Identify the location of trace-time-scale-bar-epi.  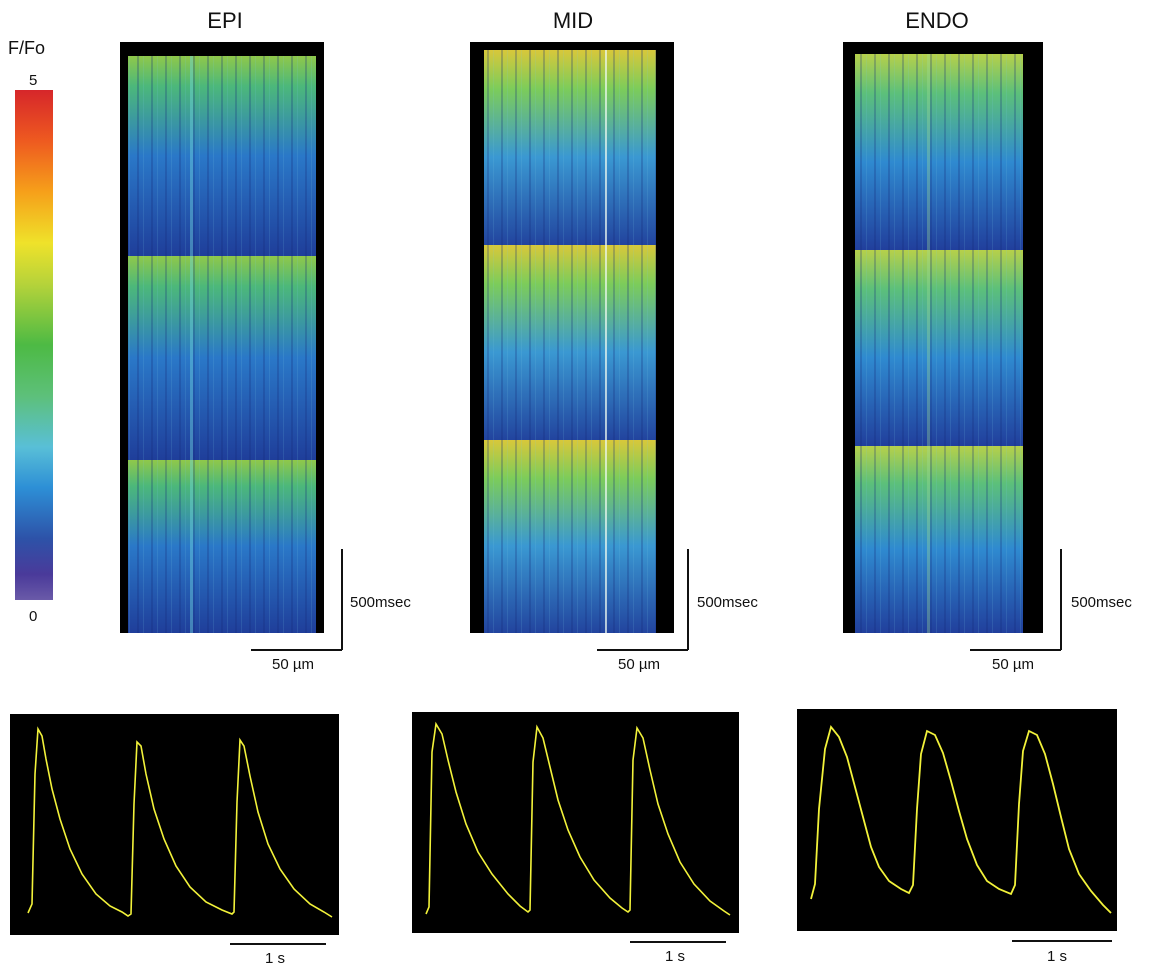
(278, 944).